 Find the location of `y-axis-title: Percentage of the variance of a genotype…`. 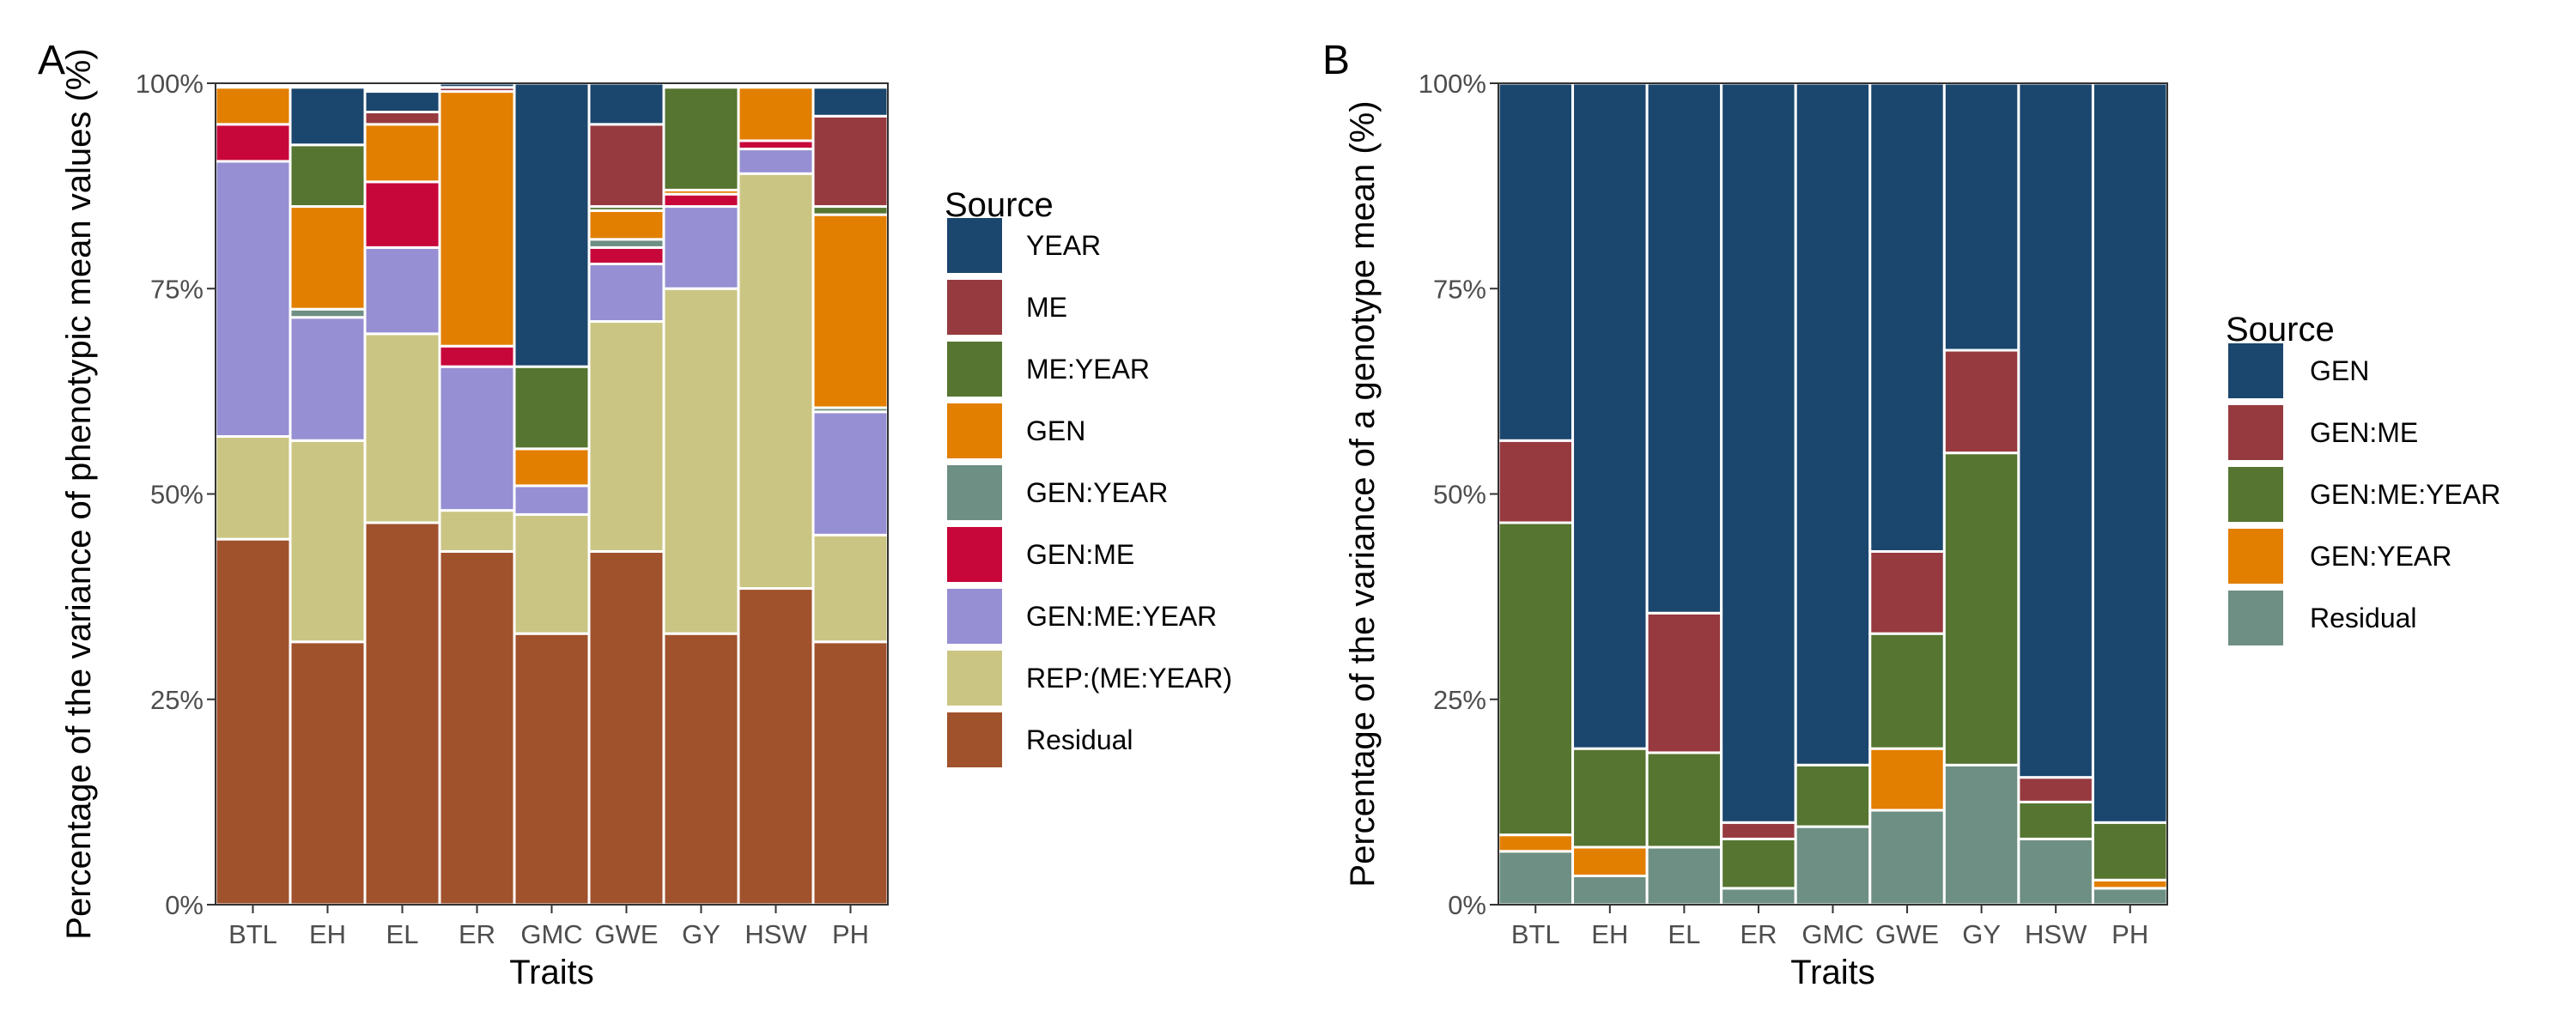

y-axis-title: Percentage of the variance of a genotype… is located at coordinates (1363, 493).